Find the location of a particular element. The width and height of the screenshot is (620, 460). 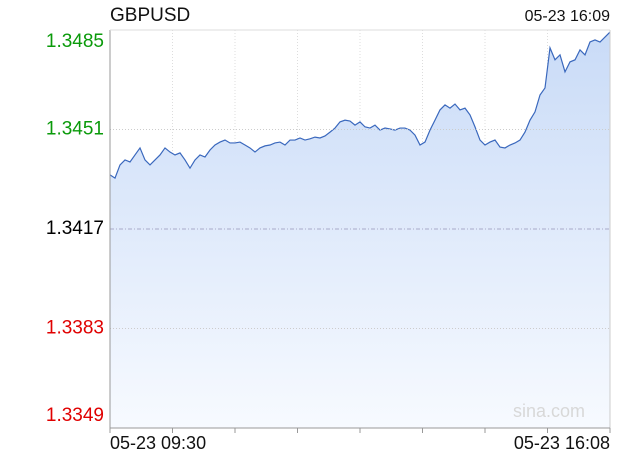

x-tick-label: 05-23 16:08 is located at coordinates (562, 443).